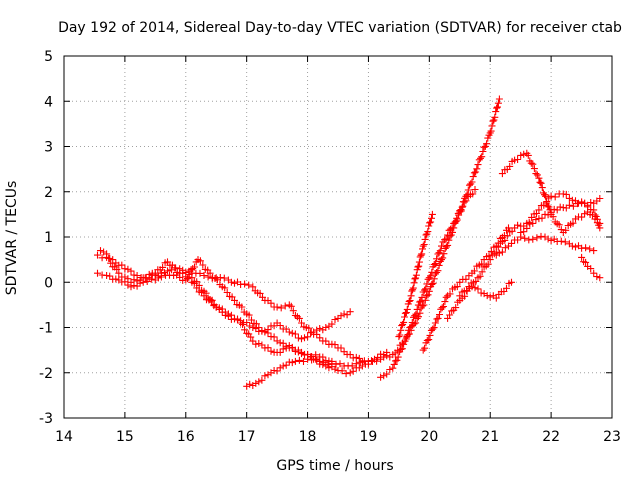 This screenshot has width=640, height=480. I want to click on x-tick-label: 22, so click(551, 437).